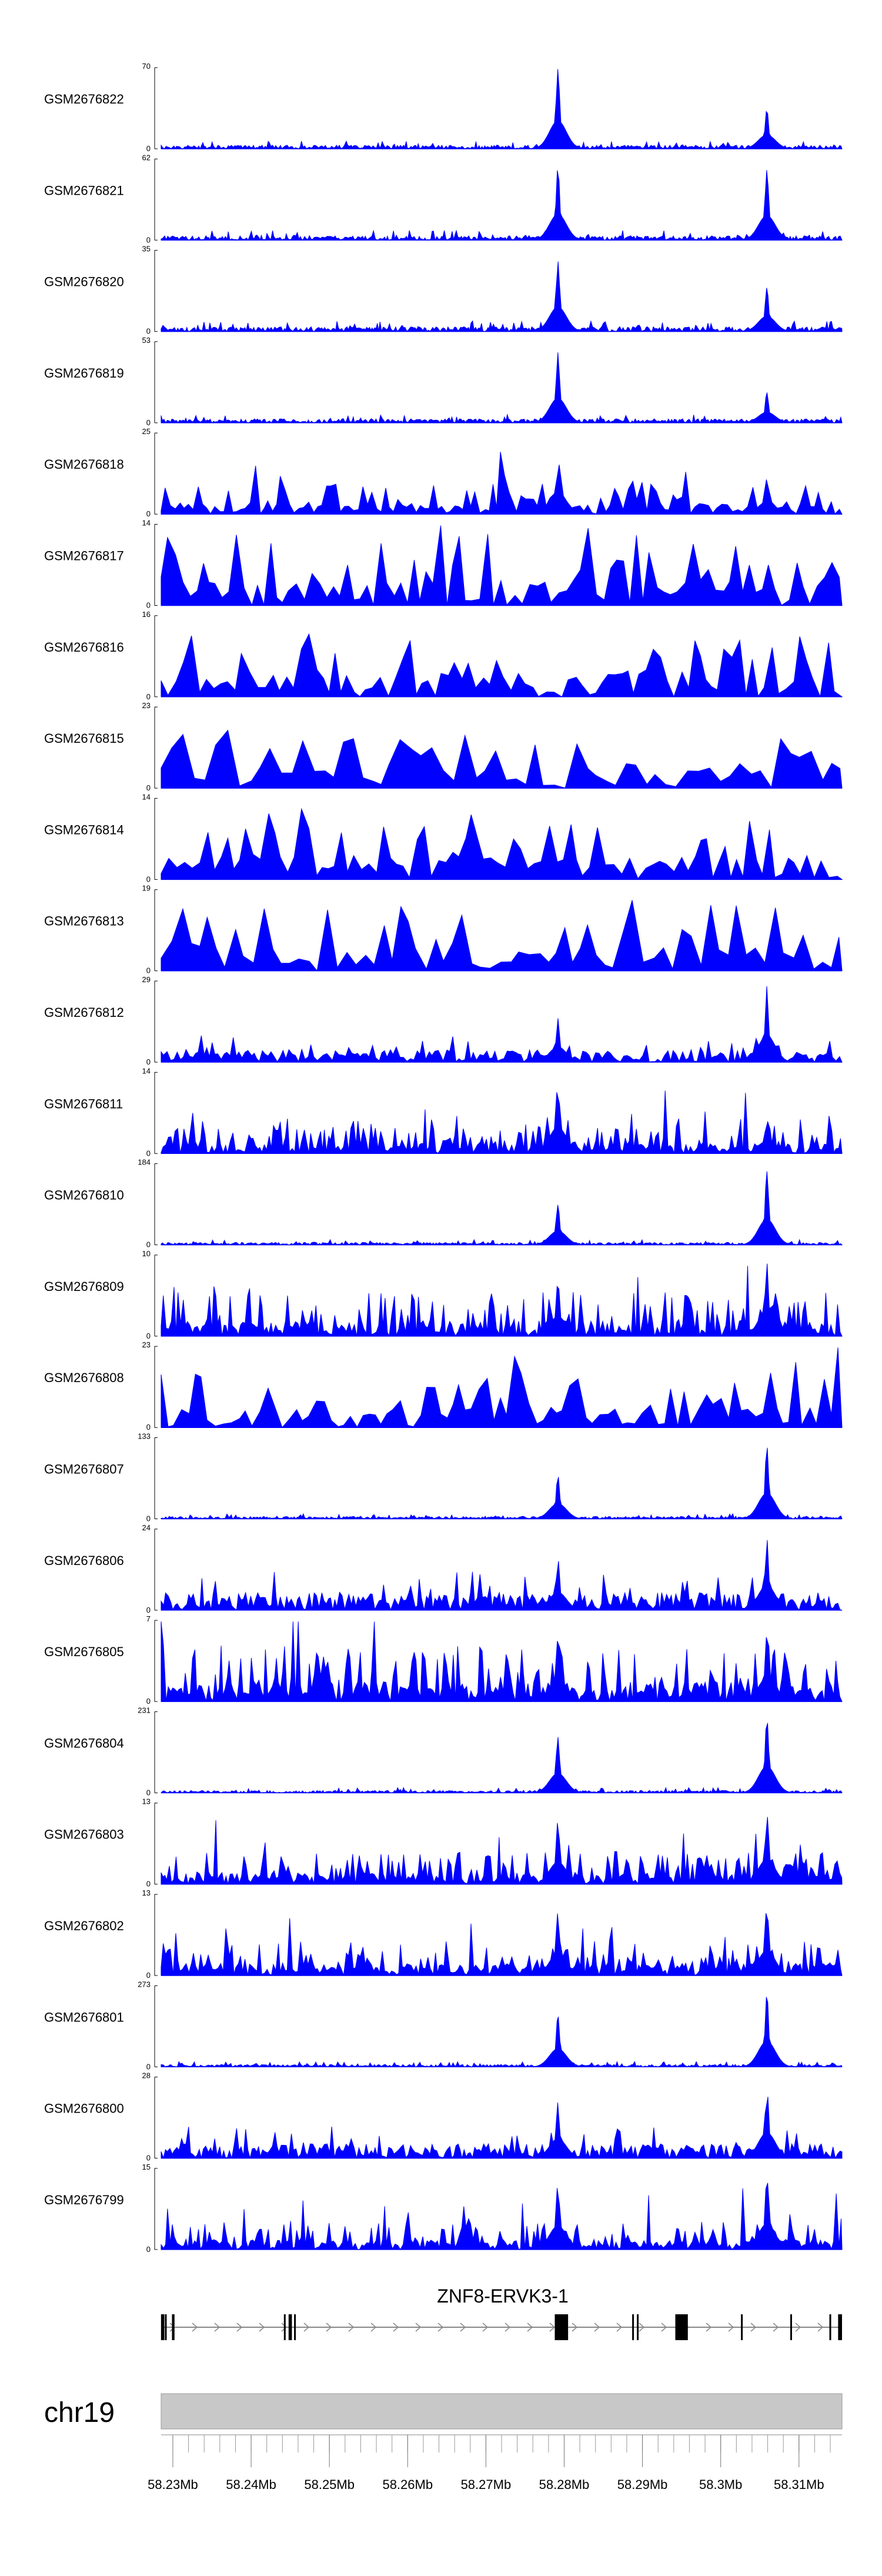  Describe the element at coordinates (443, 1842) in the screenshot. I see `track-GSM2676803: GSM2676803 13 0` at that location.